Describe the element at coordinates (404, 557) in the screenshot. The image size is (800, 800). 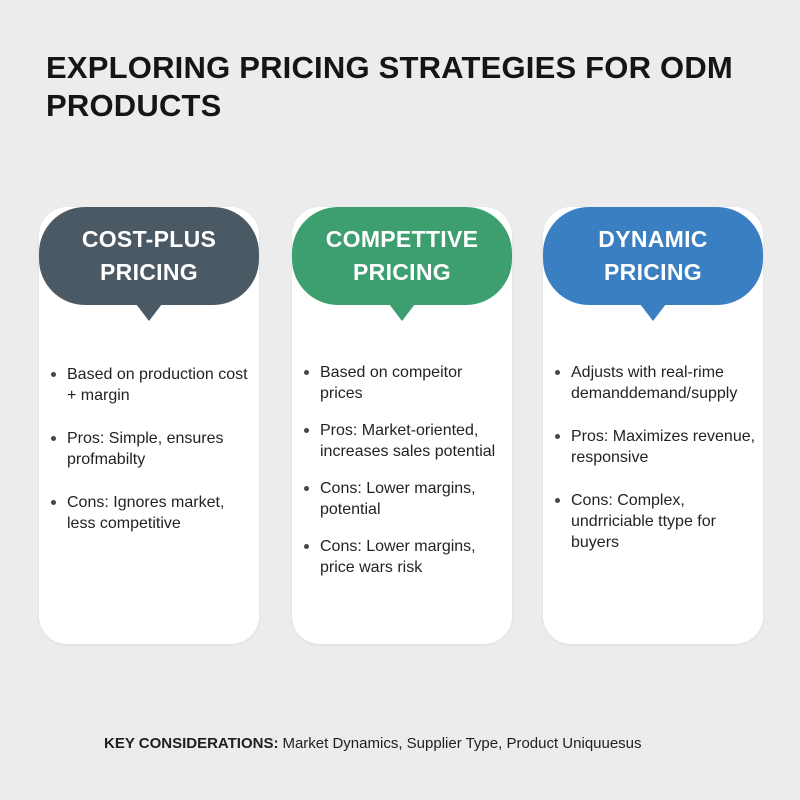
I see `list-item: Cons: Lower margins, price wars risk` at that location.